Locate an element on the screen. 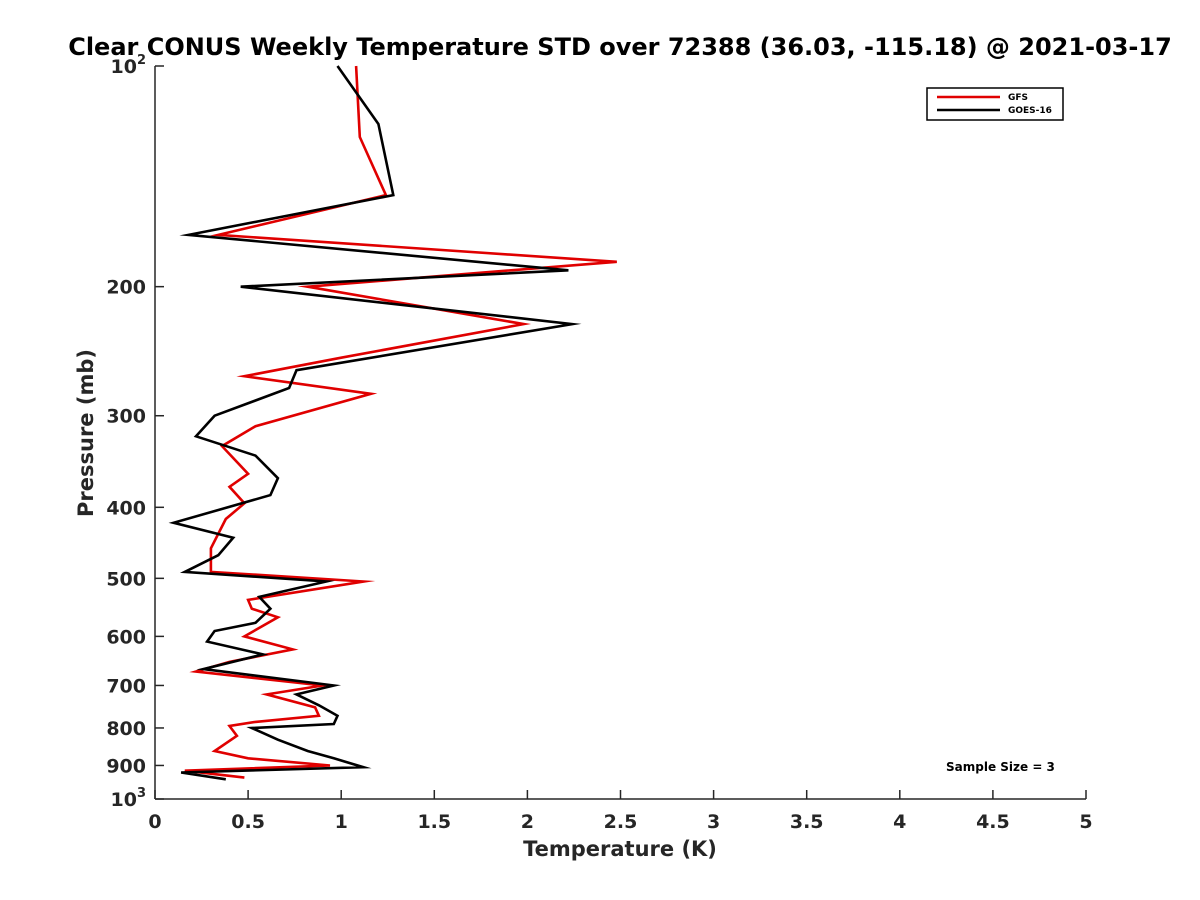  x-tick-label: 2.5 is located at coordinates (621, 822).